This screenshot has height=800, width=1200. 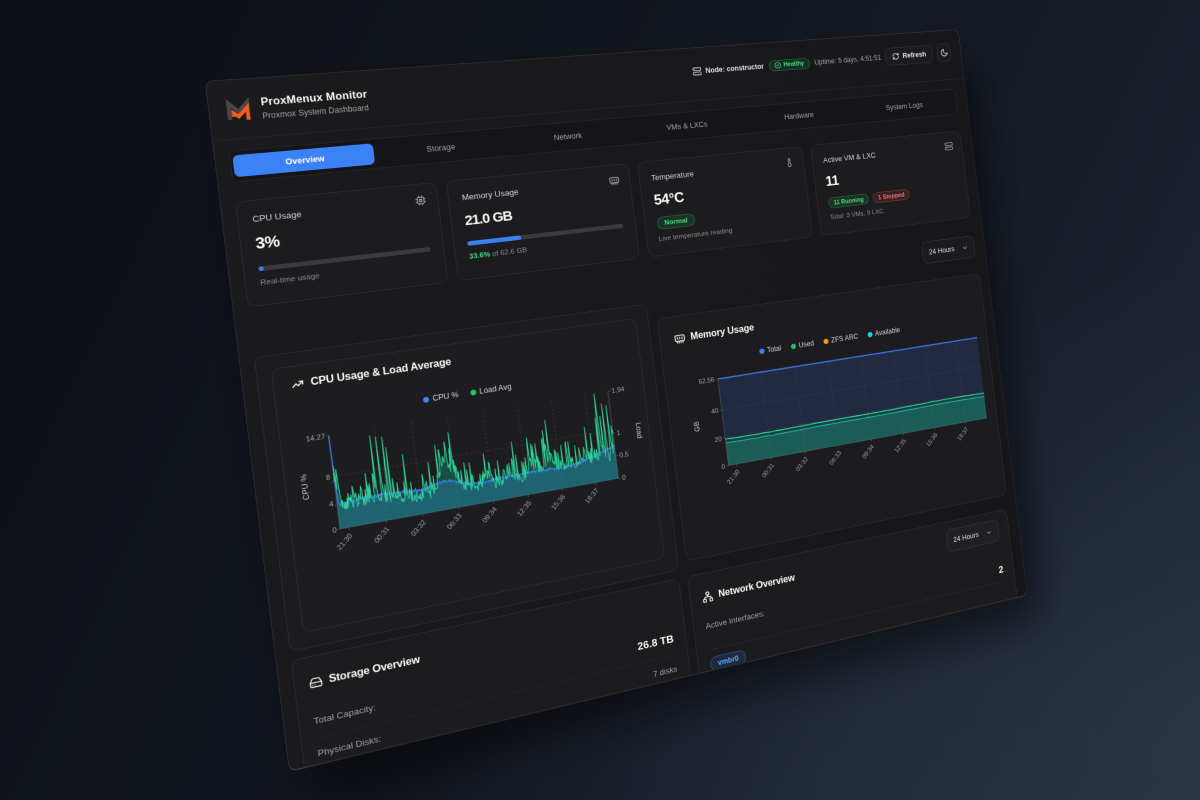 What do you see at coordinates (715, 411) in the screenshot?
I see `svg-text: 40` at bounding box center [715, 411].